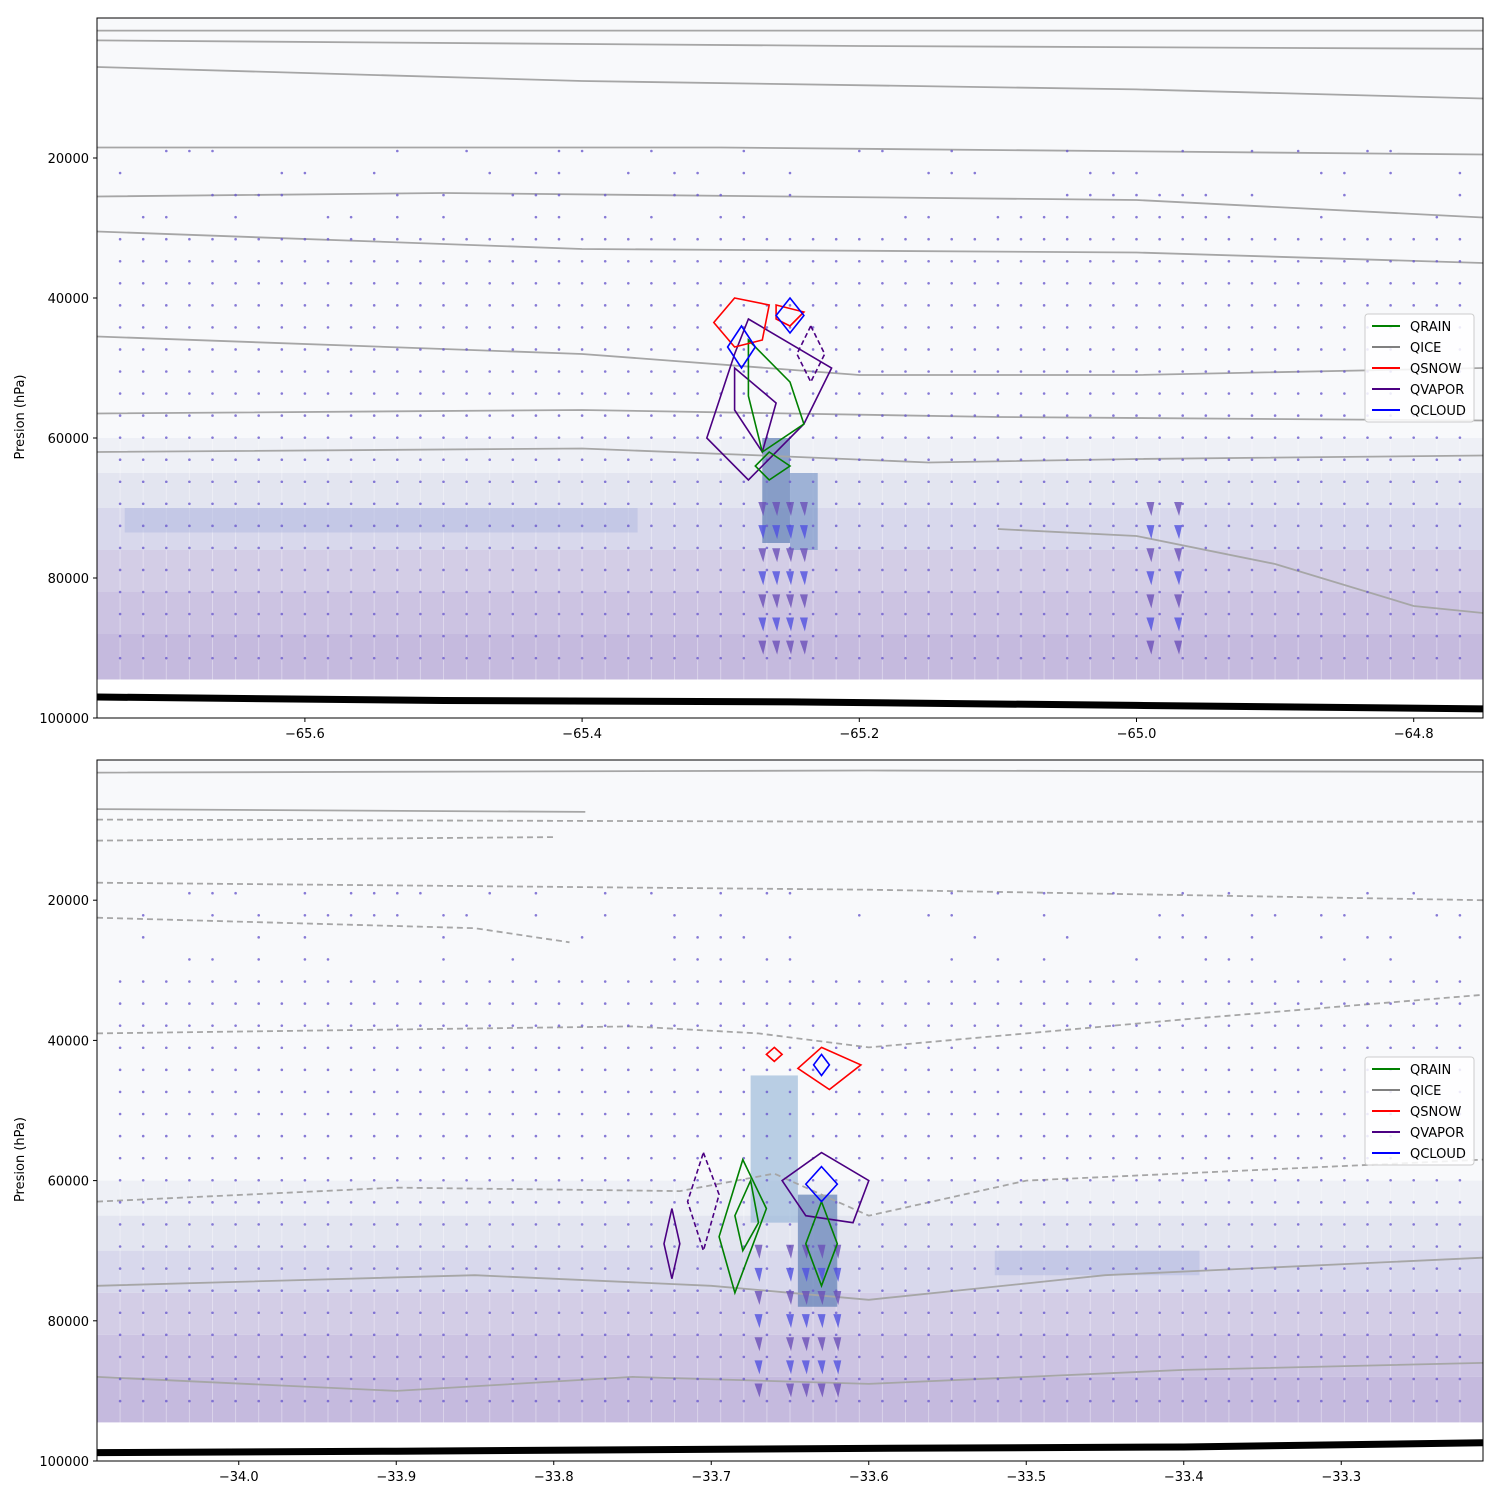 The height and width of the screenshot is (1500, 1500). What do you see at coordinates (1430, 327) in the screenshot?
I see `legend-label: QRAIN` at bounding box center [1430, 327].